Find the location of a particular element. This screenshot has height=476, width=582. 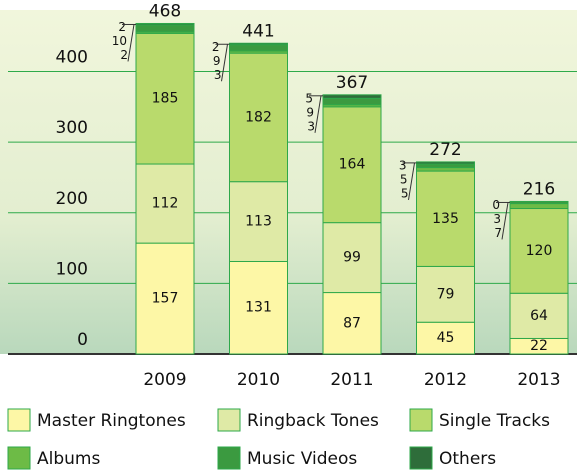

data-label: 64 is located at coordinates (539, 316).